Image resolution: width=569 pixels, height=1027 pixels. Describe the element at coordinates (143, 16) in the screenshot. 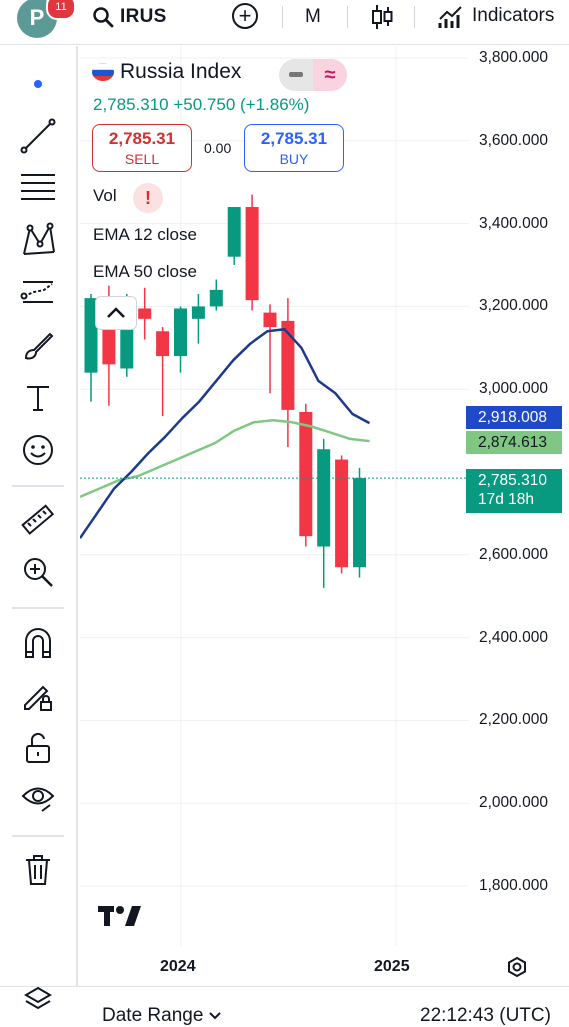

I see `symbol-label: IRUS` at that location.